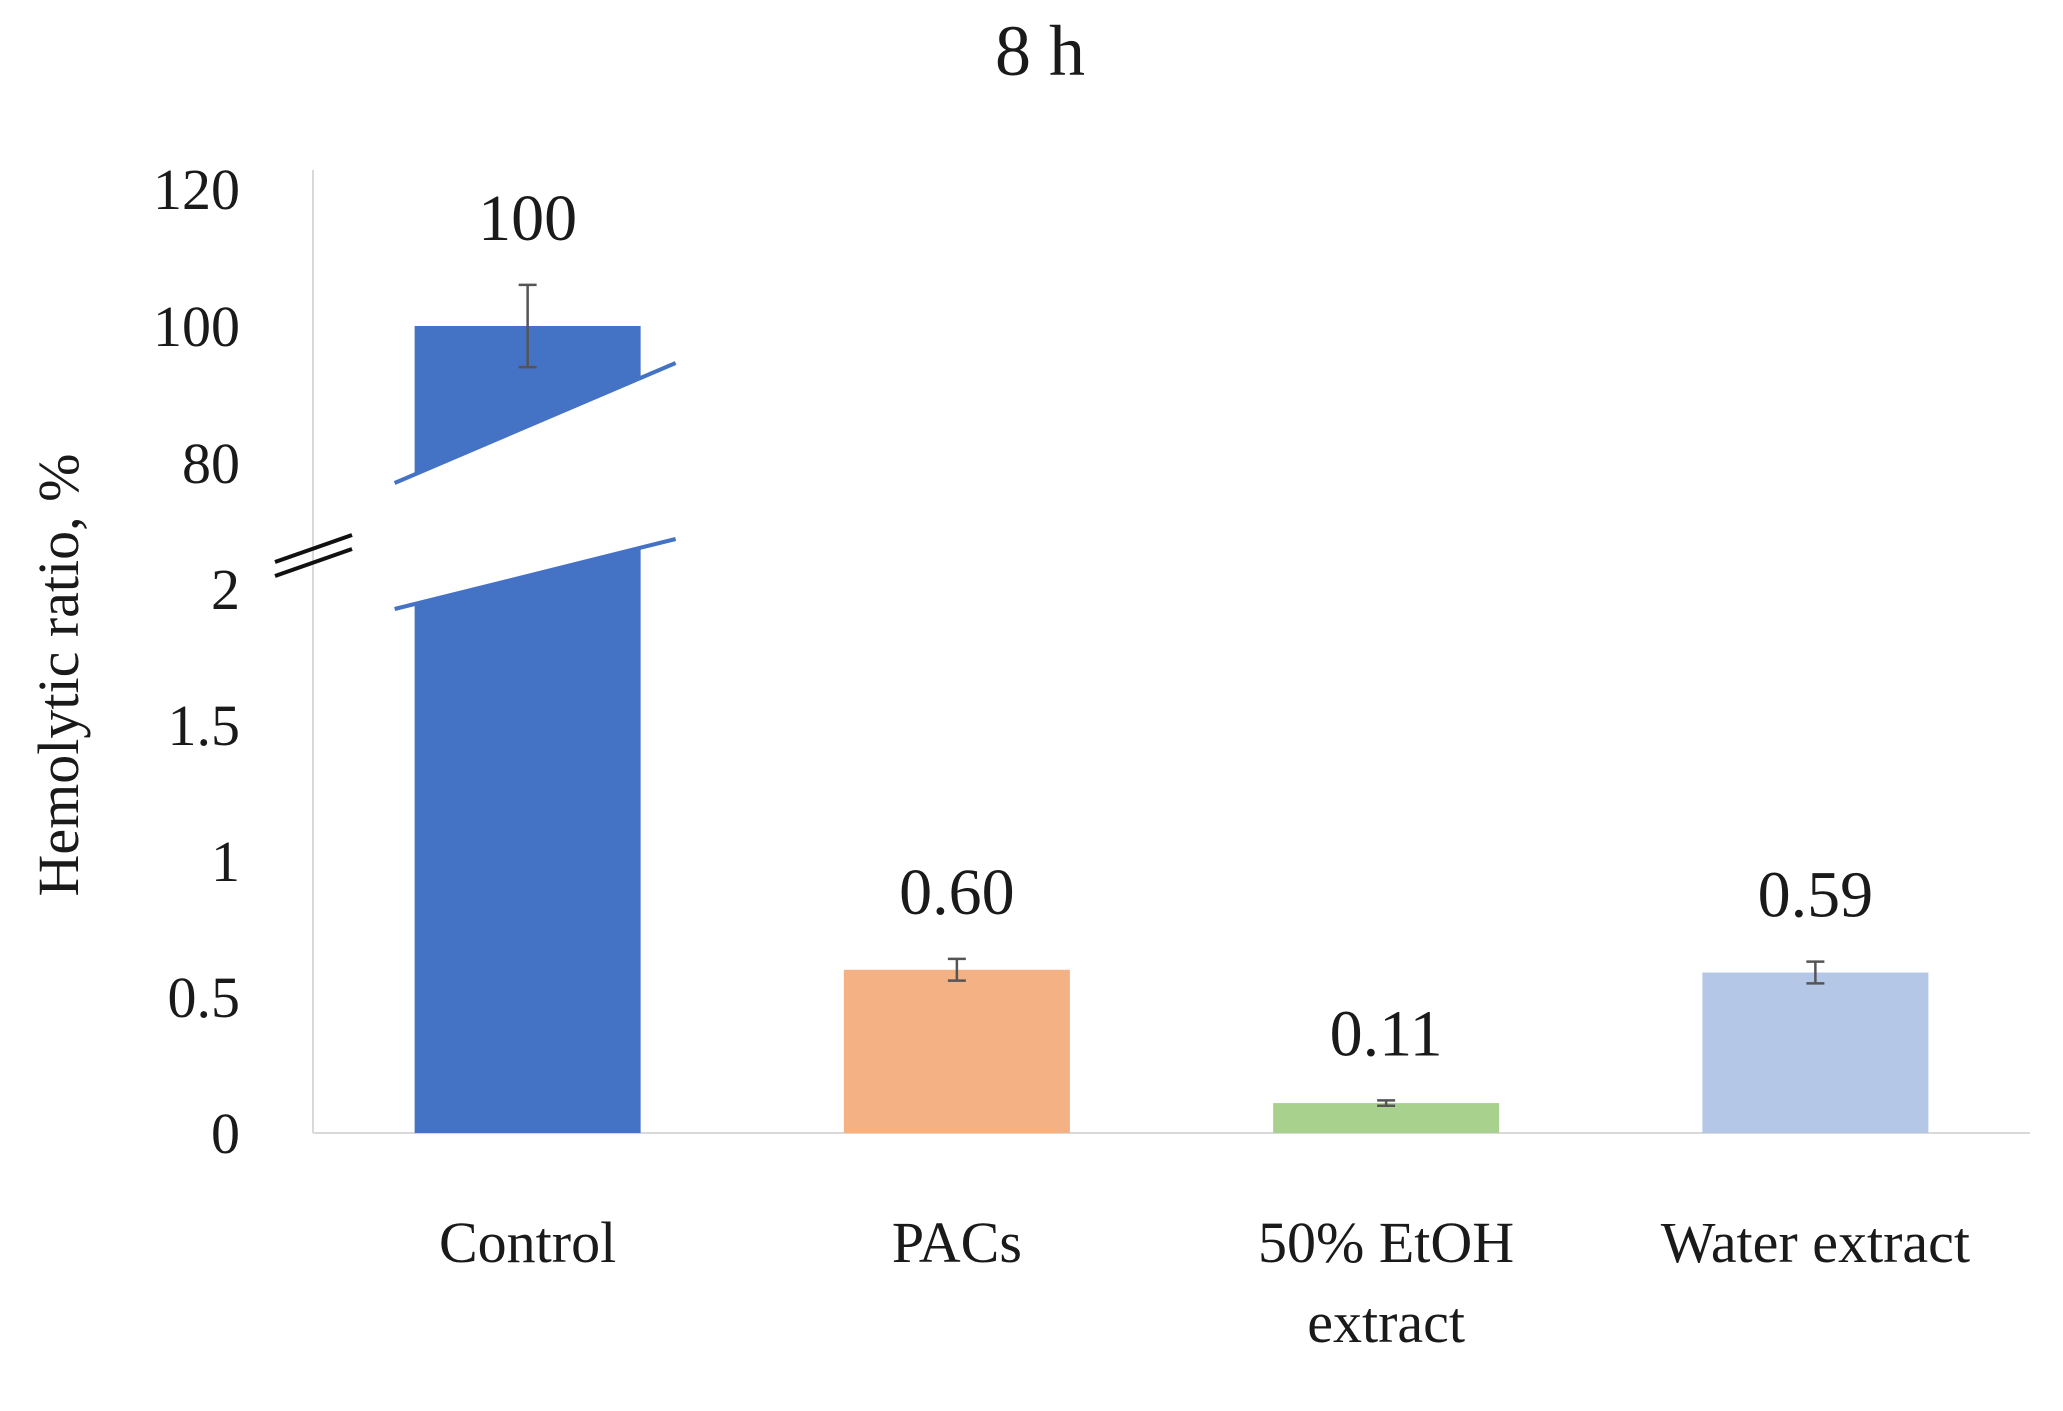  I want to click on axis-break-gap, so click(535, 486).